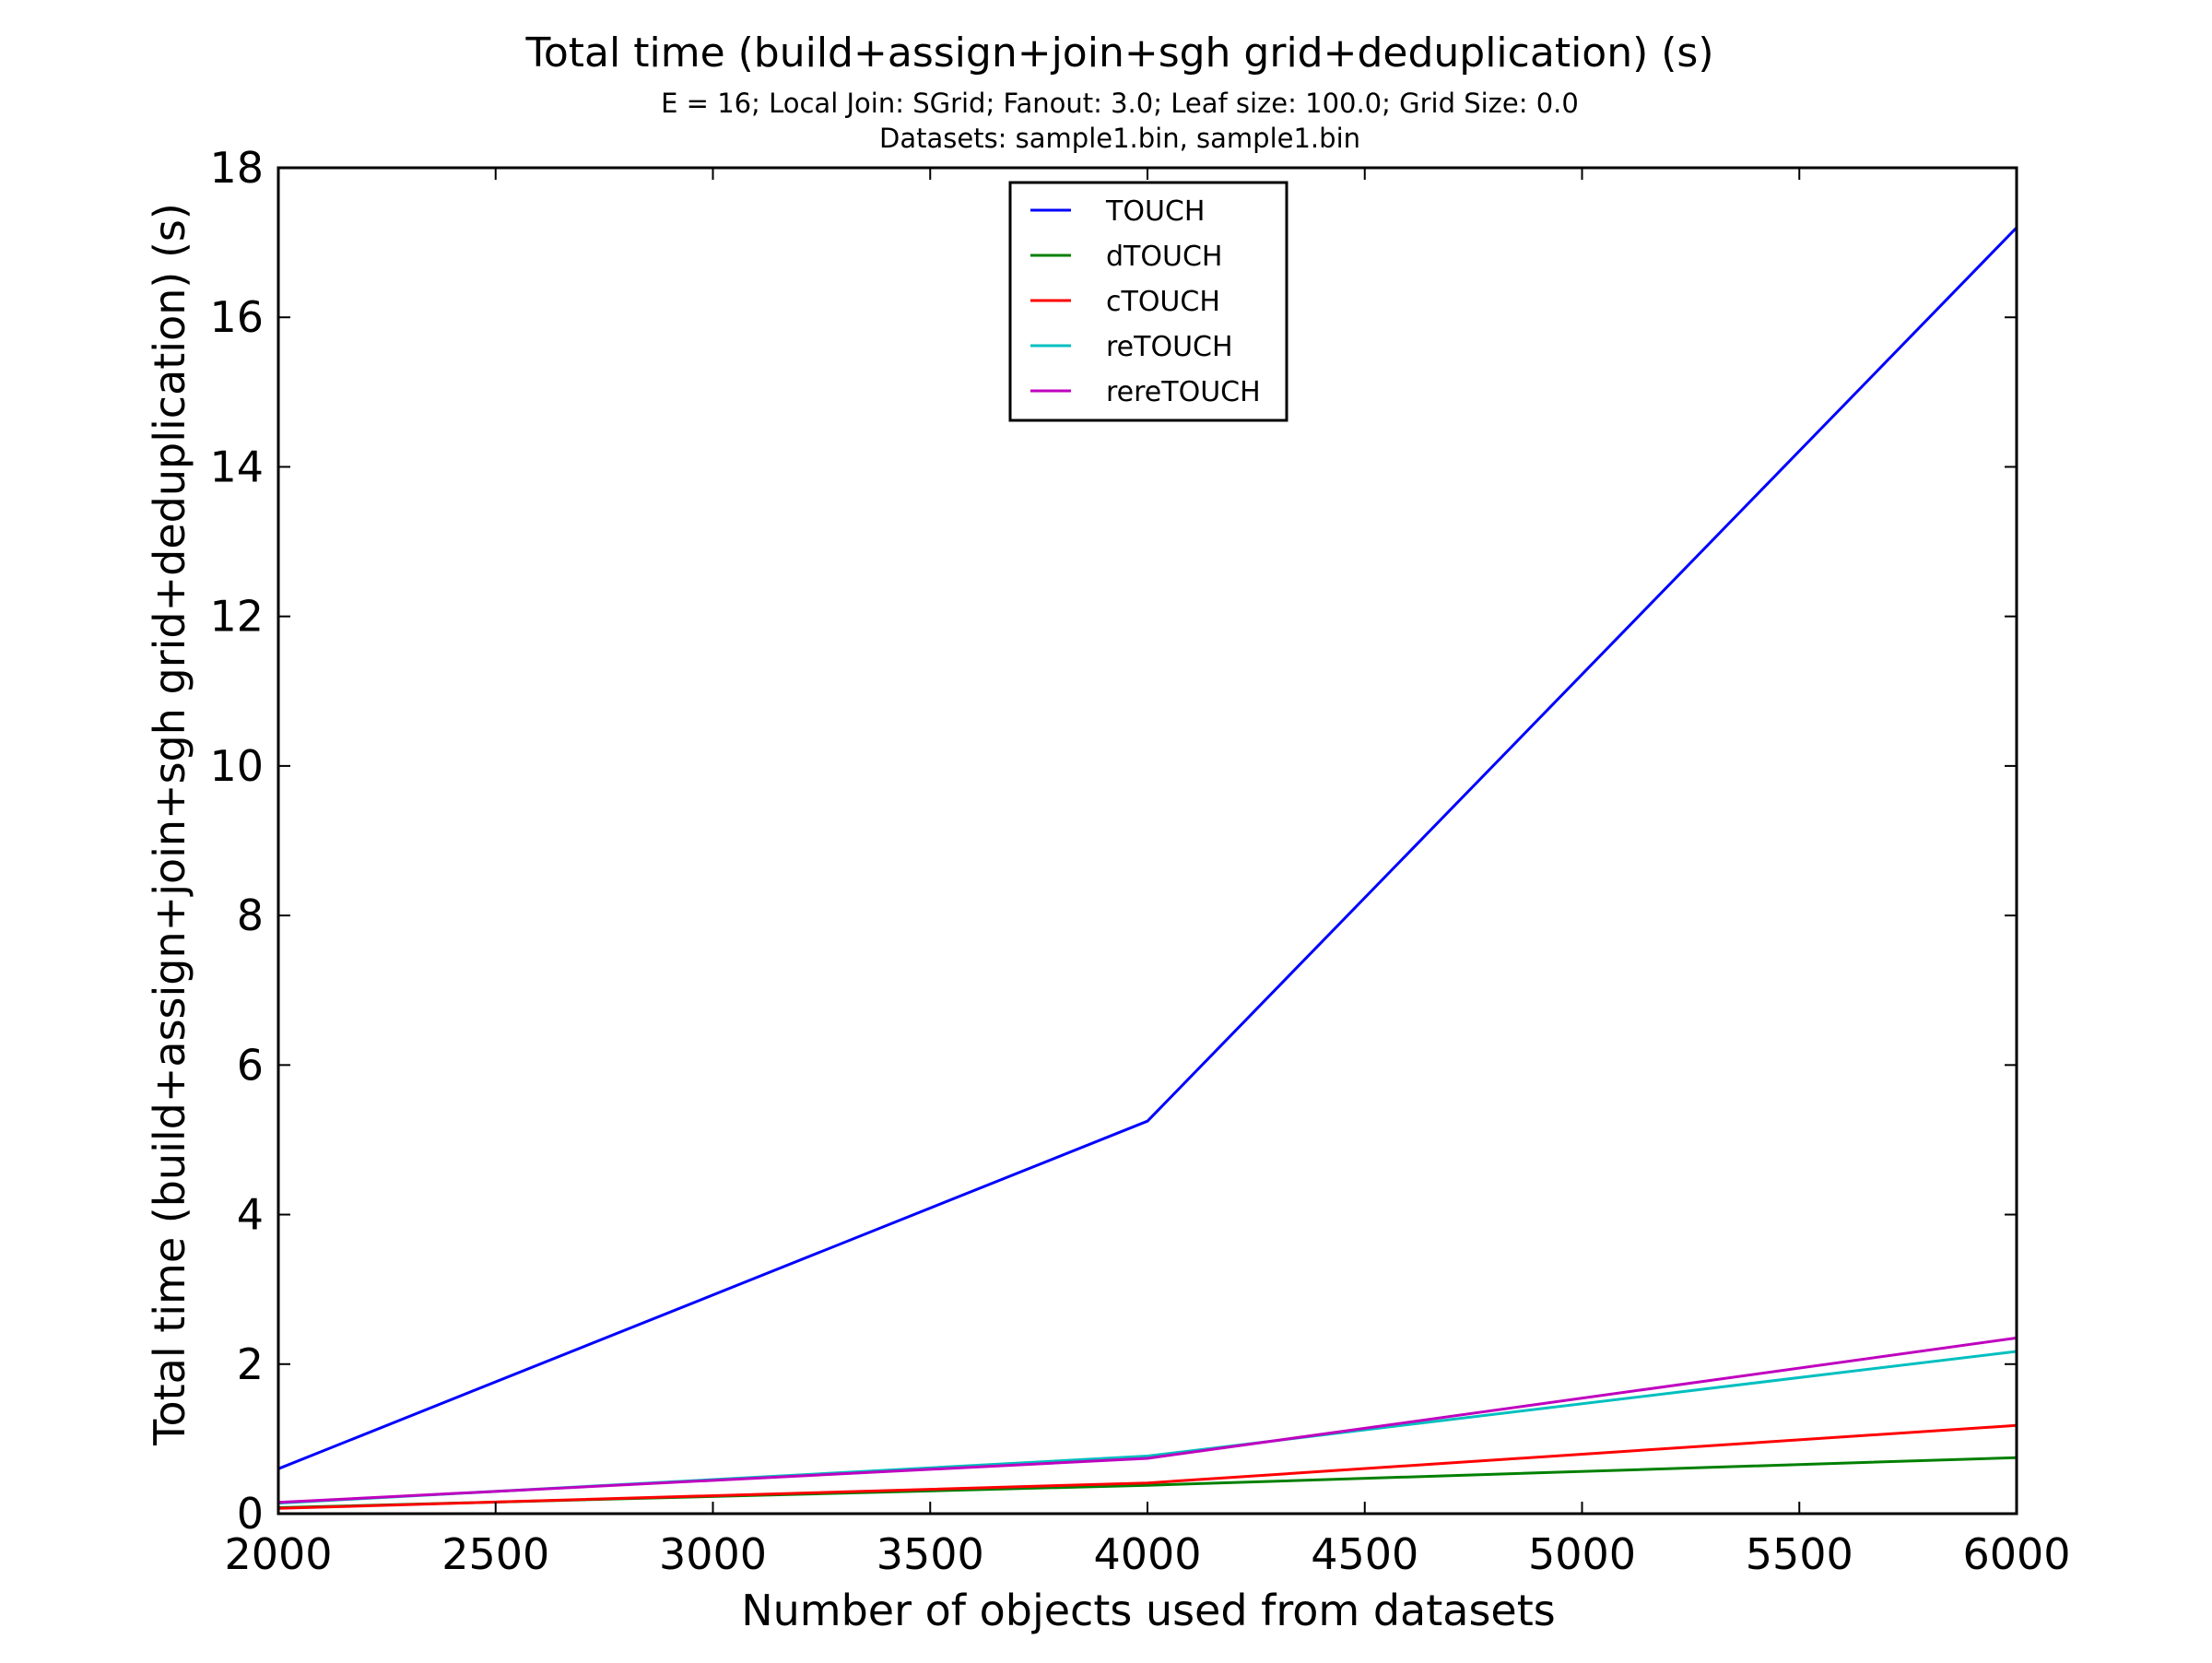 This screenshot has width=2212, height=1663. Describe the element at coordinates (236, 317) in the screenshot. I see `y-tick-label: 16` at that location.